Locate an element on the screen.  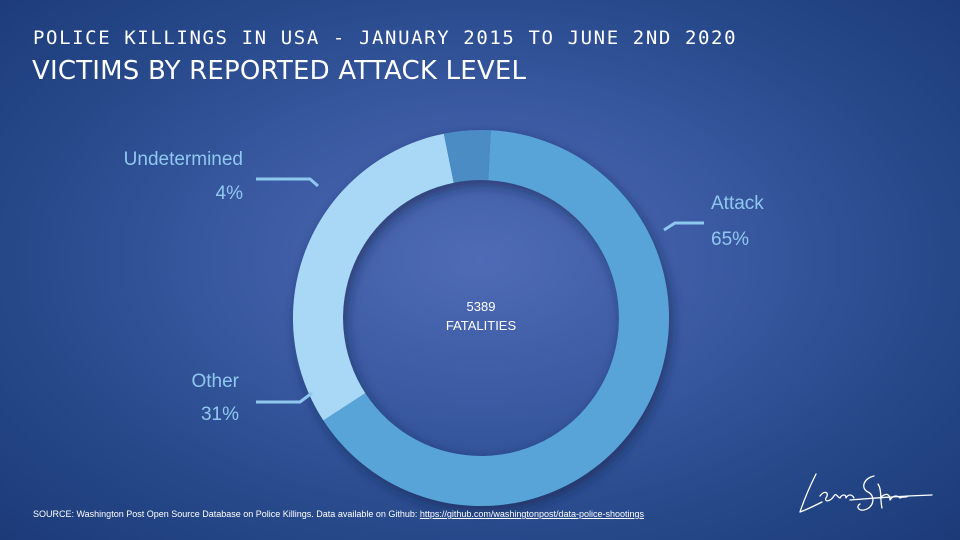
leader-line-undetermined is located at coordinates (287, 182).